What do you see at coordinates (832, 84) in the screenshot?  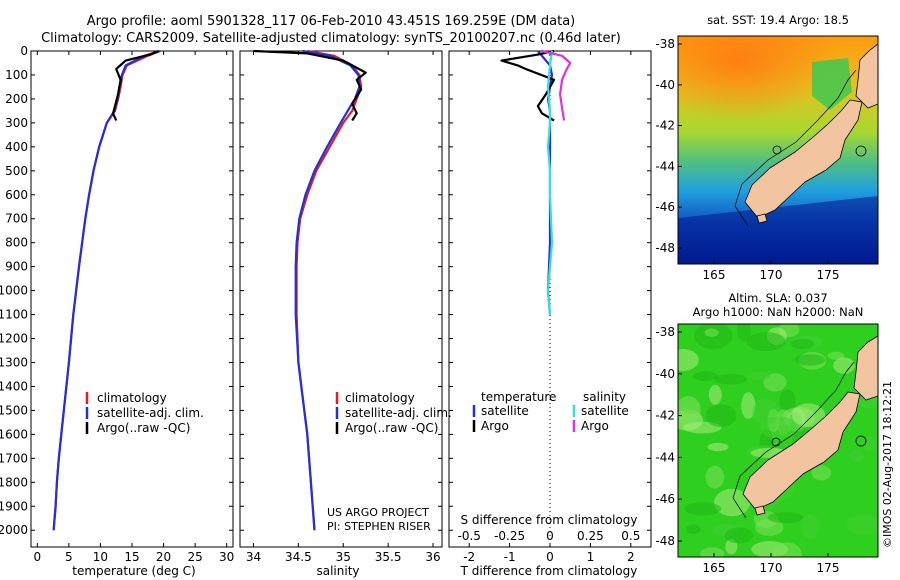 I see `sst-green-patch` at bounding box center [832, 84].